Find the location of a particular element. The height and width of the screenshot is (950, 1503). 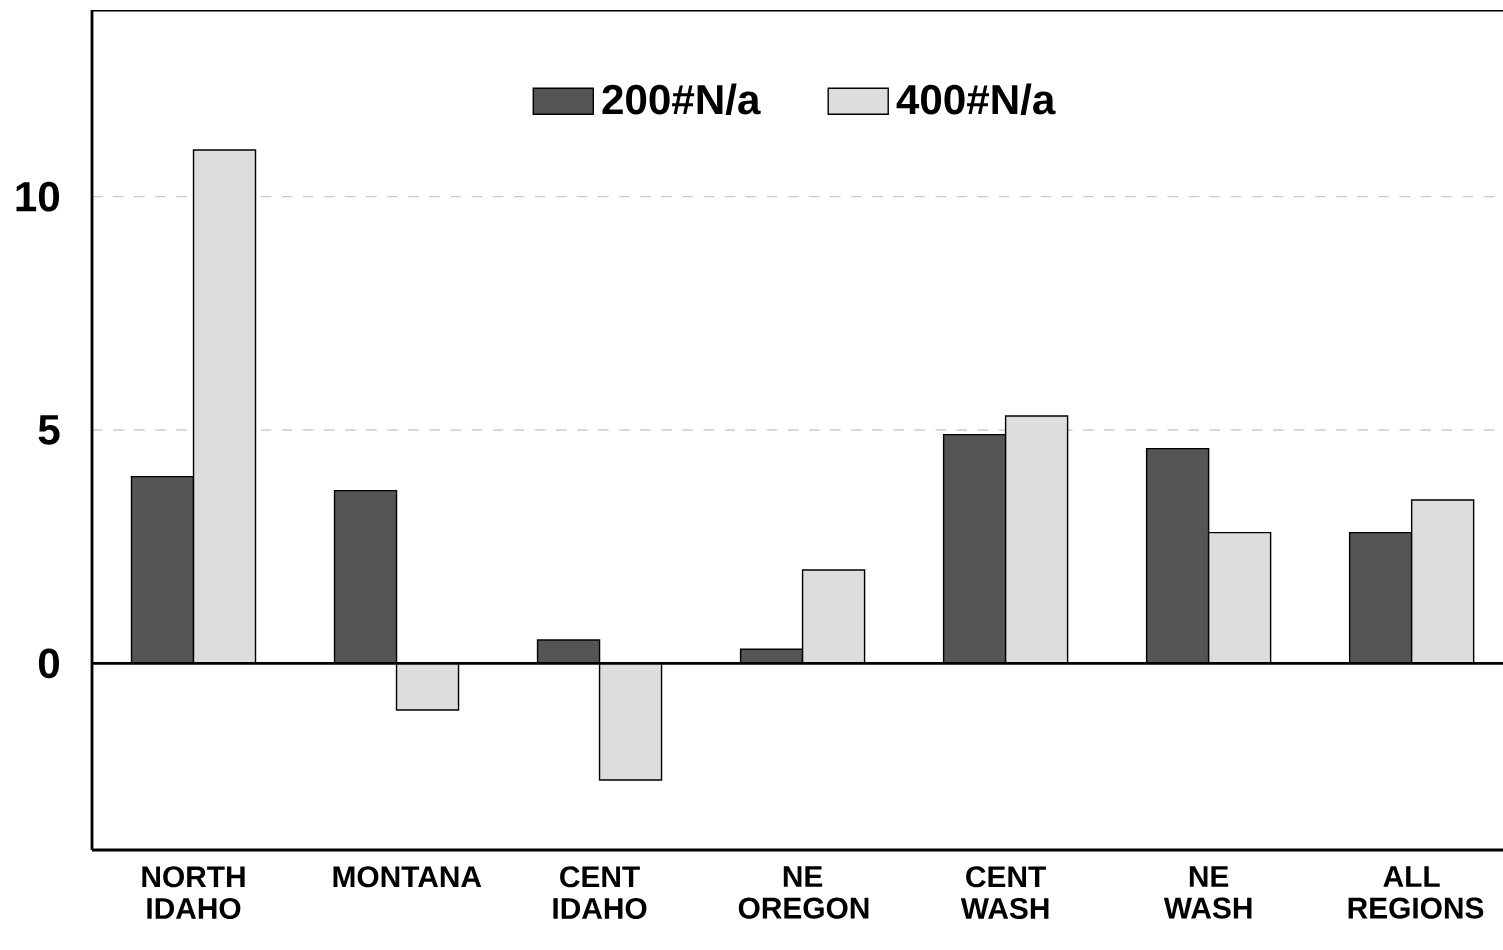

x-tick-label: MONTANA is located at coordinates (407, 877).